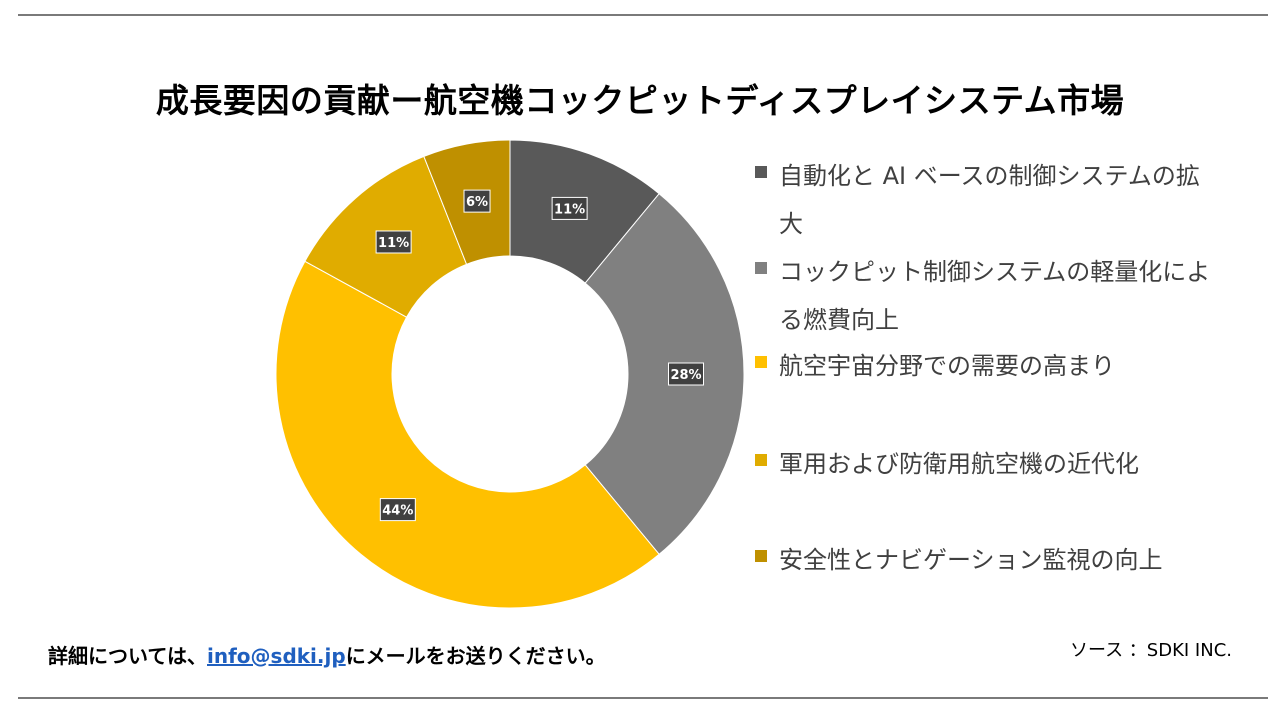 The image size is (1280, 720). I want to click on contact-suffix: にメールをお送りください。, so click(475, 656).